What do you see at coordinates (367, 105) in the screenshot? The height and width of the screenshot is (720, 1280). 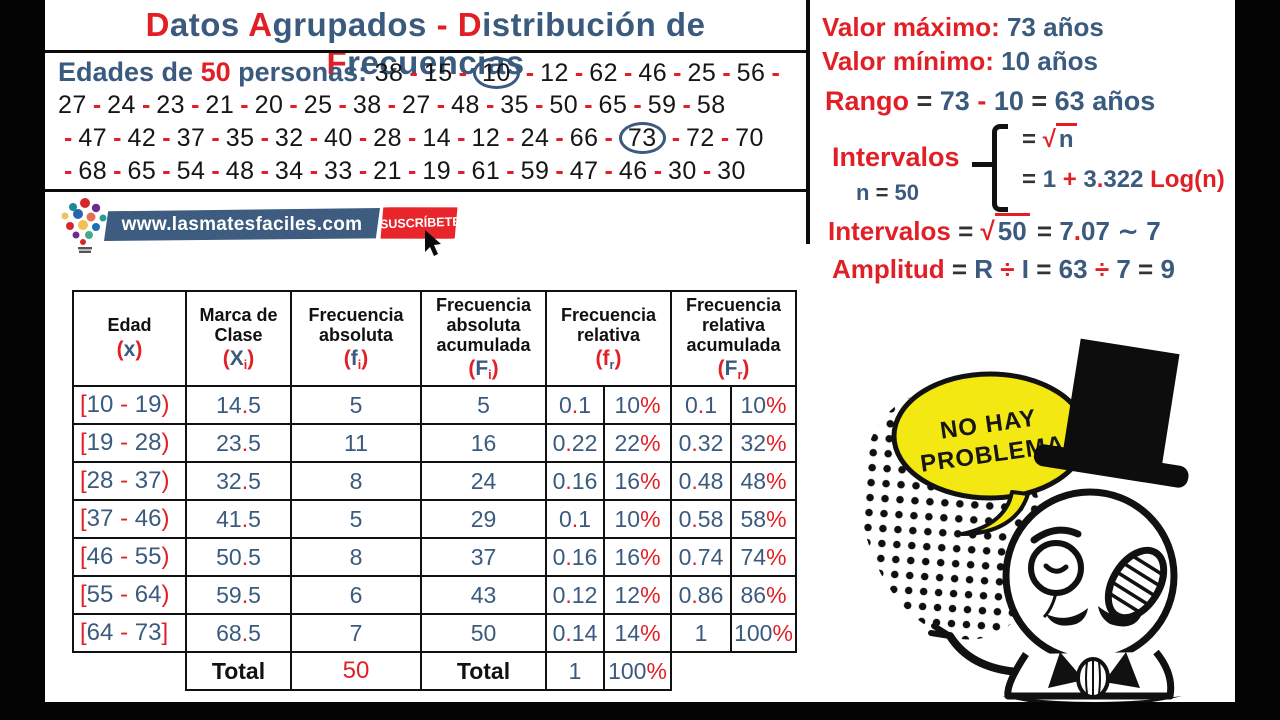 I see `age-number: 38` at bounding box center [367, 105].